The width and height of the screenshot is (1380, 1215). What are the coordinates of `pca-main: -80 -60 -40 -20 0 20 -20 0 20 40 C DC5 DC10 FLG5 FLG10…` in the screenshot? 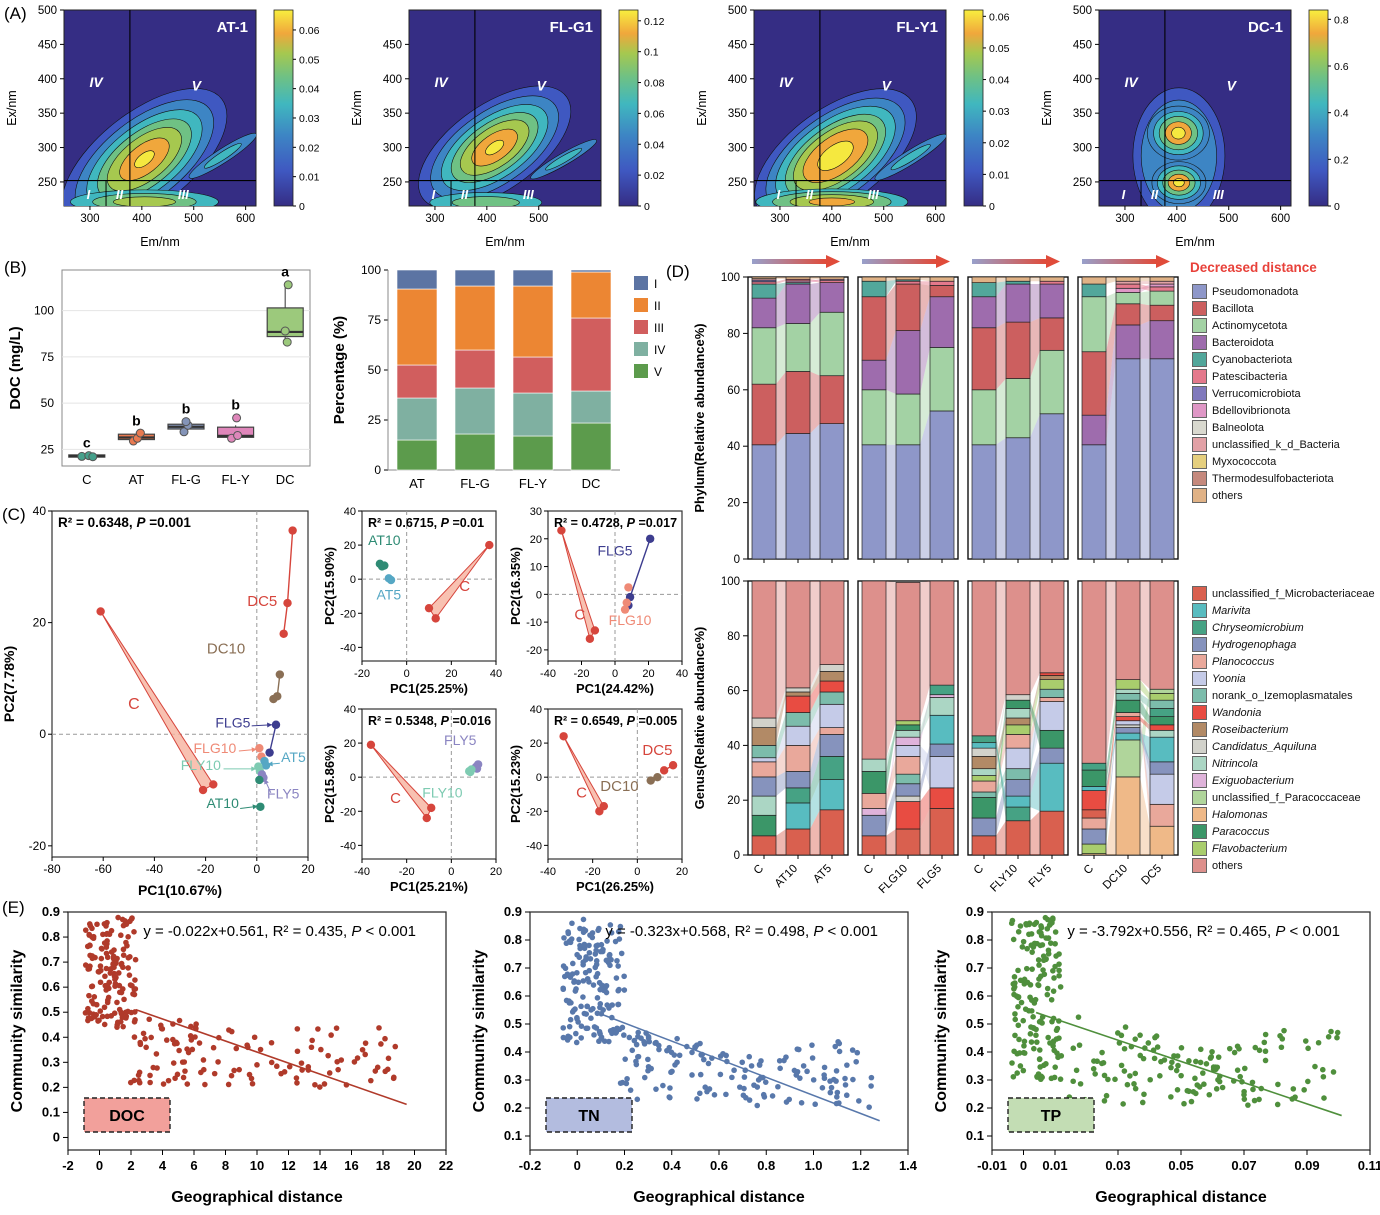 It's located at (159, 704).